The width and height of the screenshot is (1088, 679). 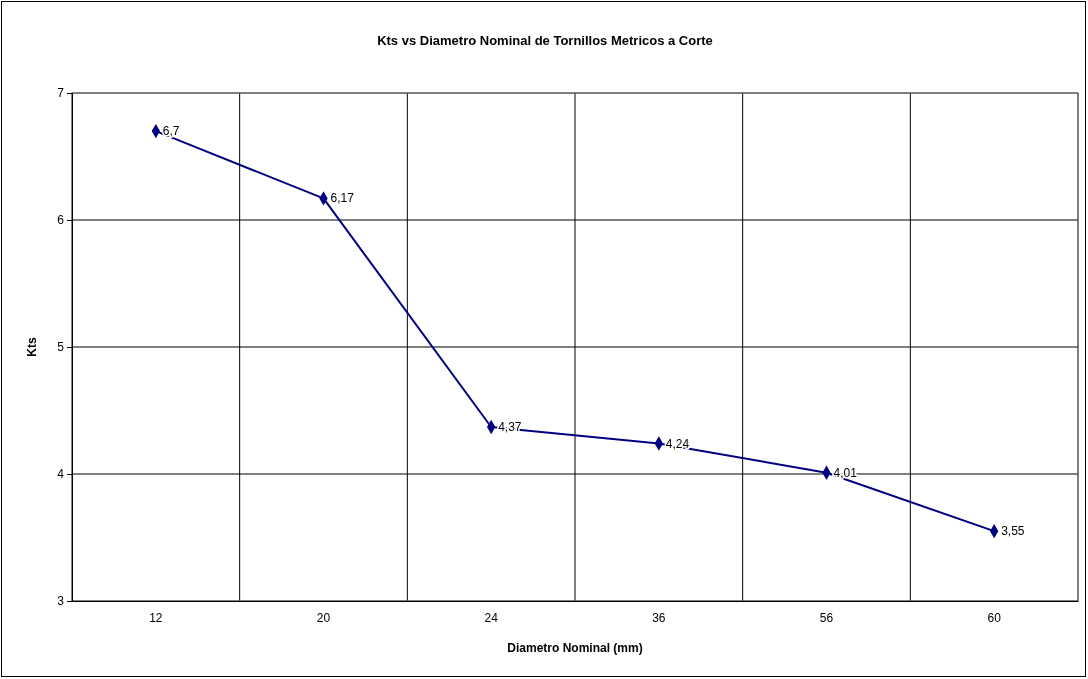 I want to click on y-tick-label: 3, so click(x=61, y=601).